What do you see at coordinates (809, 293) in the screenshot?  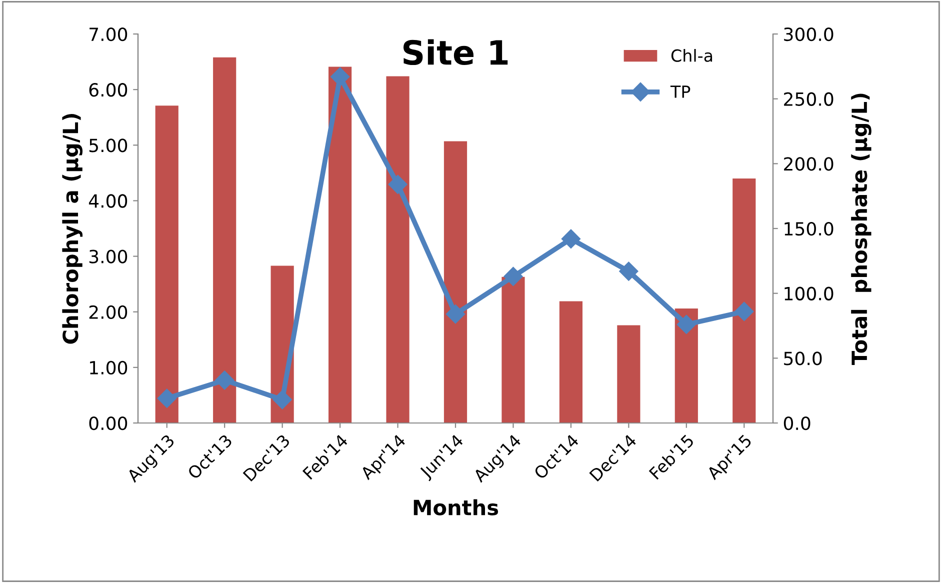 I see `y2-tick-label: 100.0` at bounding box center [809, 293].